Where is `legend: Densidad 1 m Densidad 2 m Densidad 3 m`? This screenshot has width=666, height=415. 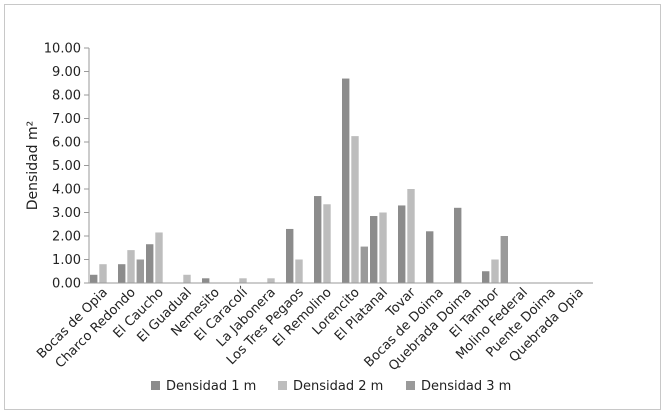
legend: Densidad 1 m Densidad 2 m Densidad 3 m is located at coordinates (331, 386).